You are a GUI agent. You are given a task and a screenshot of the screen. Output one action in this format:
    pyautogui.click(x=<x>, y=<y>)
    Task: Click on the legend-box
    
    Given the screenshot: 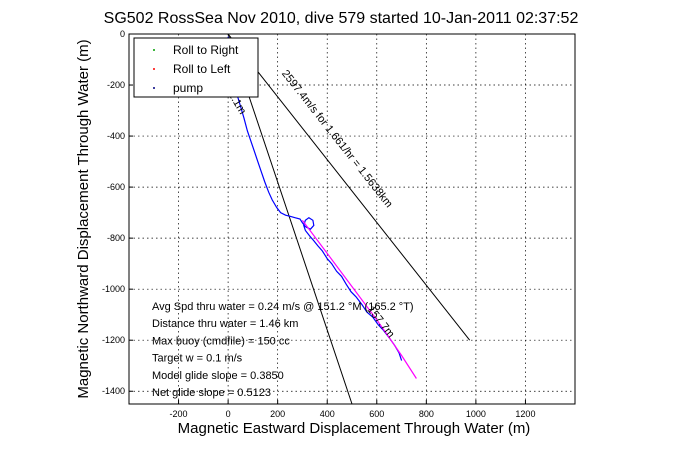 What is the action you would take?
    pyautogui.click(x=196, y=67)
    